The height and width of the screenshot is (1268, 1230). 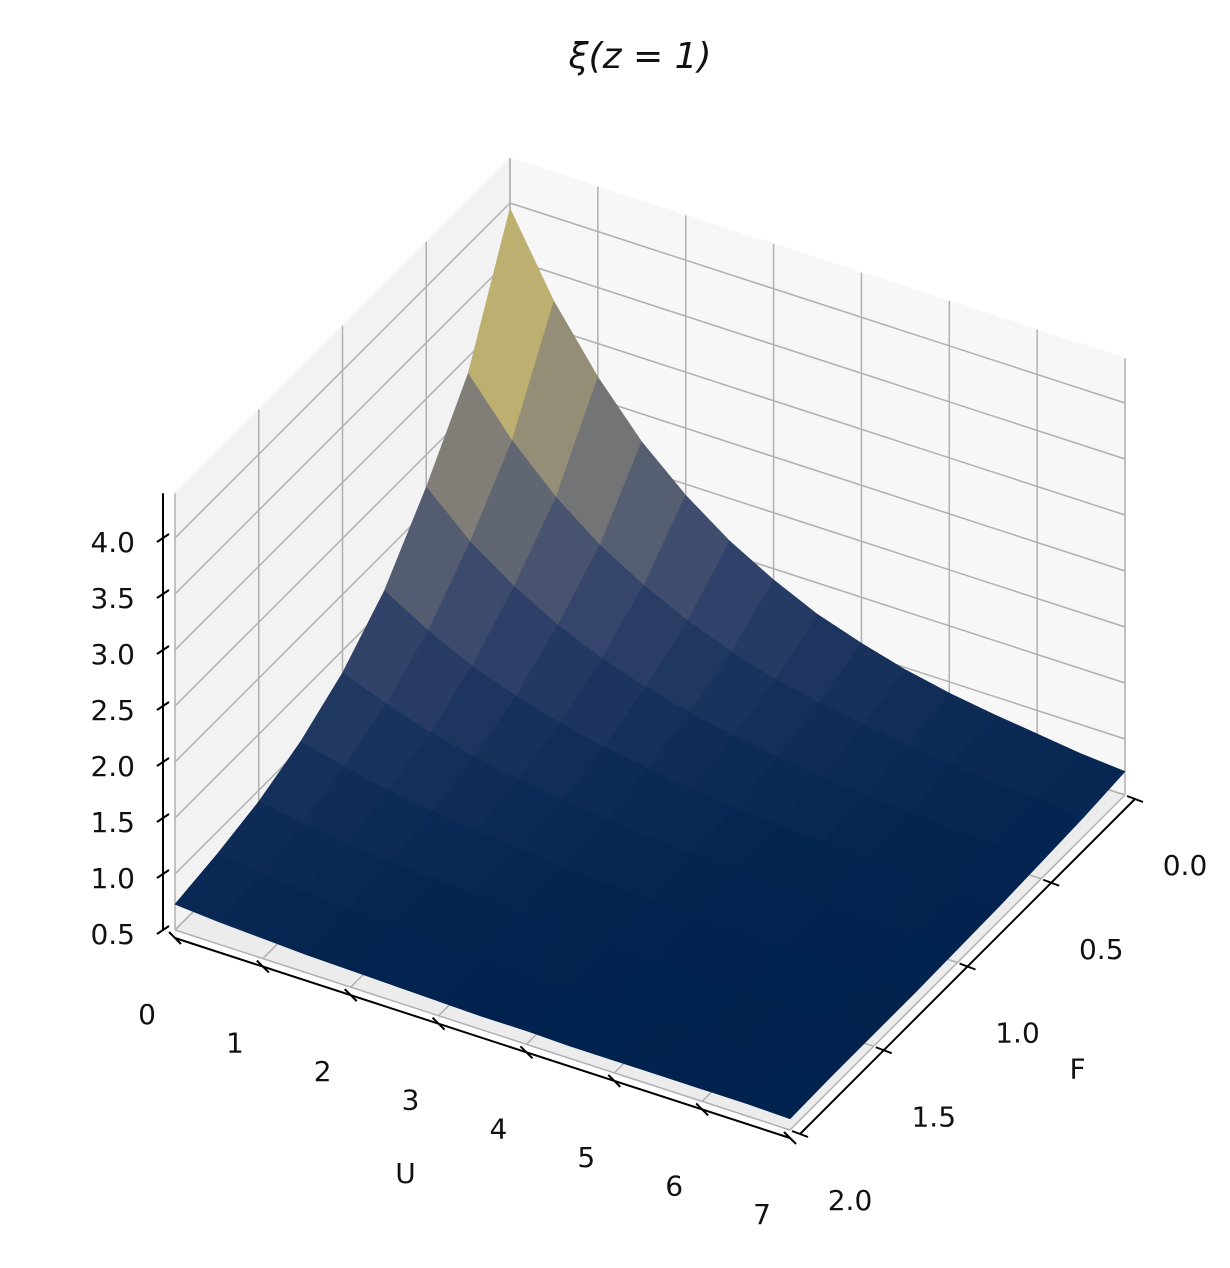 I want to click on y-axis-label: F, so click(x=1077, y=1069).